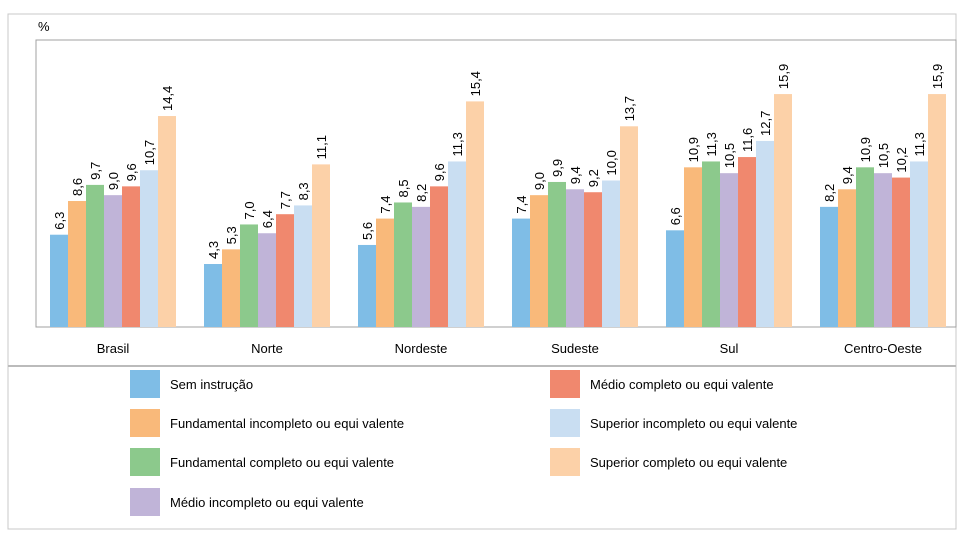 This screenshot has height=534, width=957. Describe the element at coordinates (211, 384) in the screenshot. I see `legend-label: Sem instrução` at that location.